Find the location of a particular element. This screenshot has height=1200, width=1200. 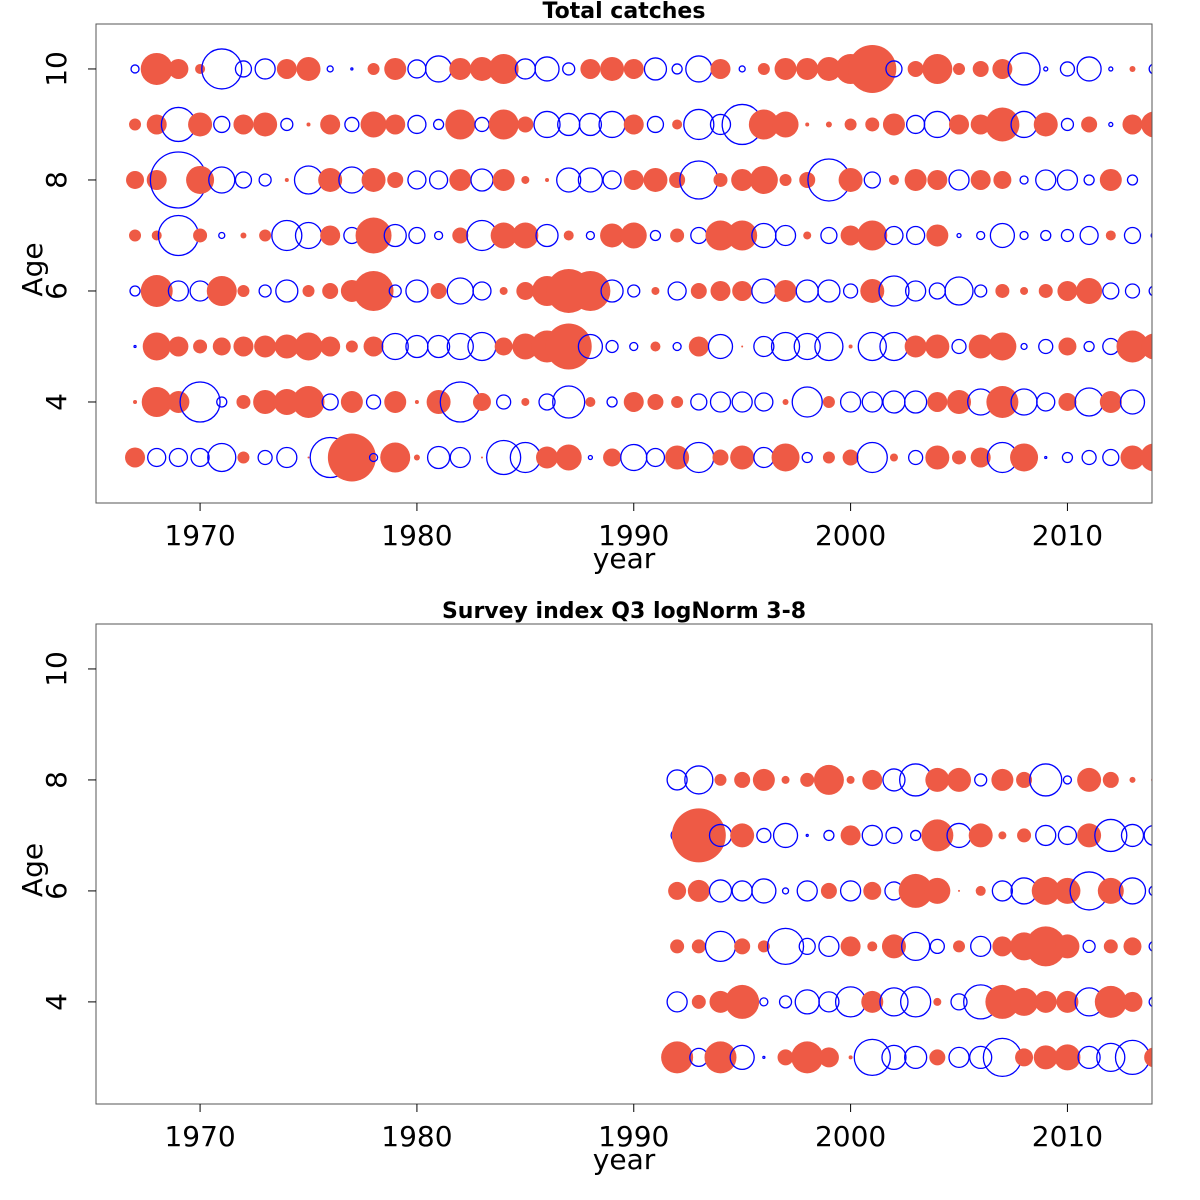

y-tick-label: 4 is located at coordinates (56, 402).